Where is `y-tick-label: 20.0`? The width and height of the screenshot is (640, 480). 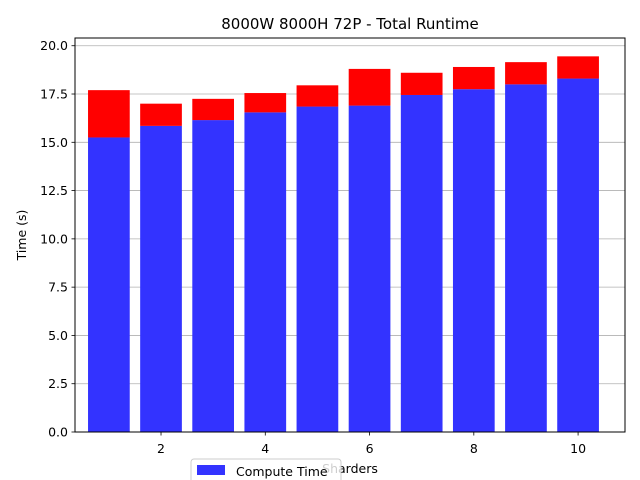
y-tick-label: 20.0 is located at coordinates (54, 45).